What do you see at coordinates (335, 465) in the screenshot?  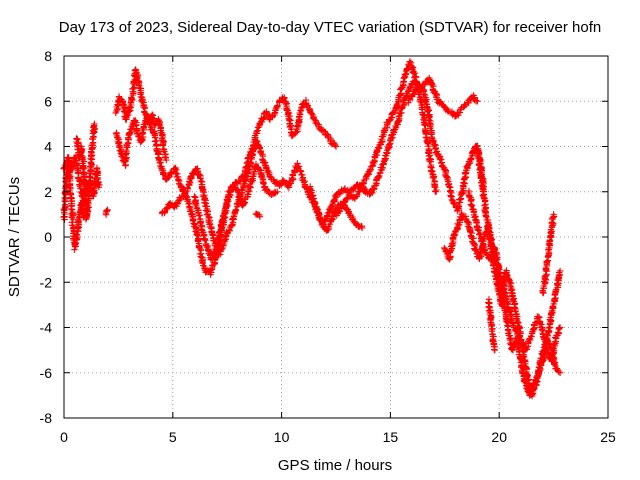 I see `x-axis-title: GPS time / hours` at bounding box center [335, 465].